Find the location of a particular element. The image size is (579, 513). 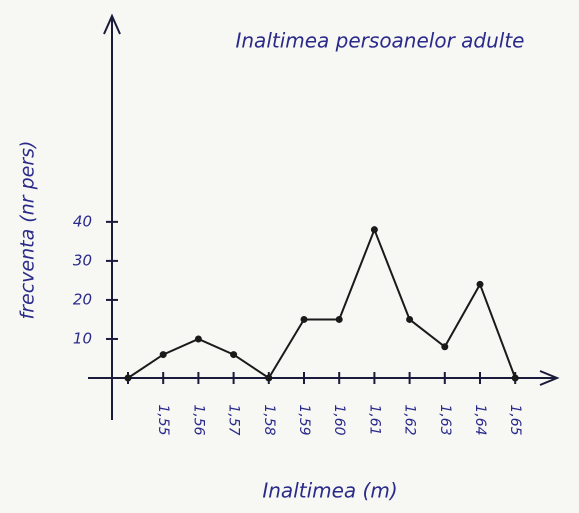

y-tick-label: 20 is located at coordinates (82, 299).